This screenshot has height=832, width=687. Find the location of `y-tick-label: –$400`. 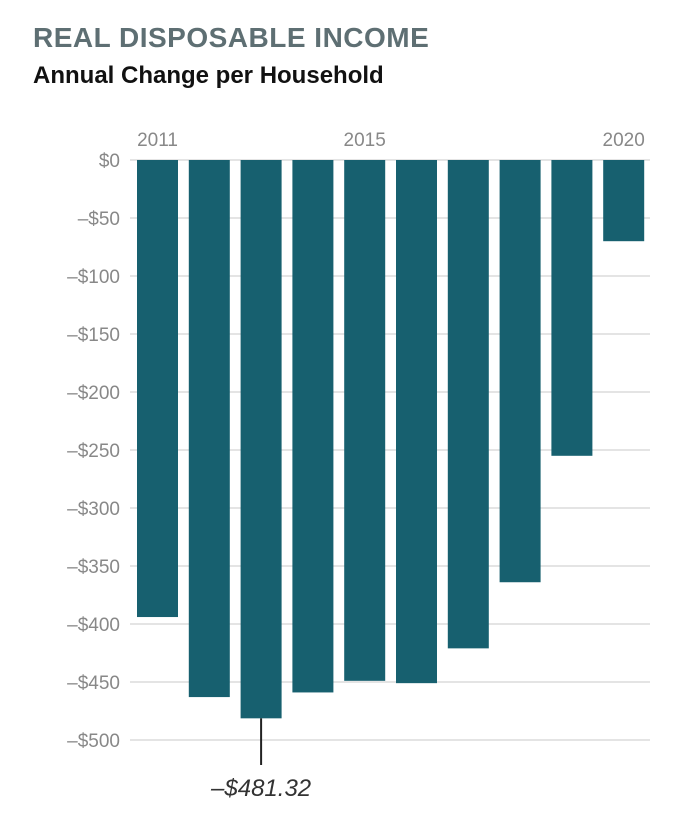

y-tick-label: –$400 is located at coordinates (93, 625).